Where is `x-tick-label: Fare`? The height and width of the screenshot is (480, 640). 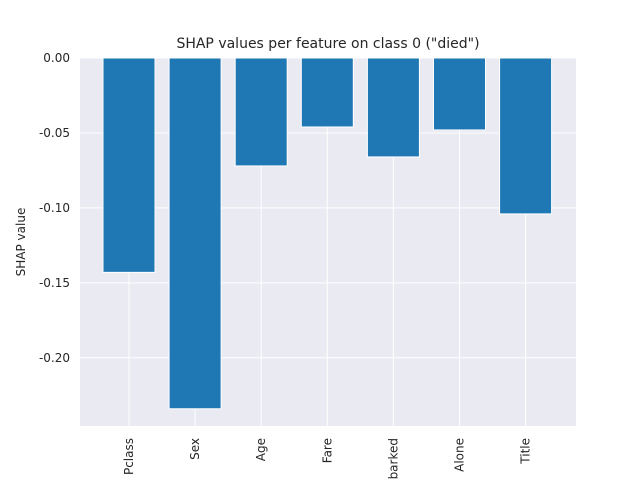
x-tick-label: Fare is located at coordinates (327, 450).